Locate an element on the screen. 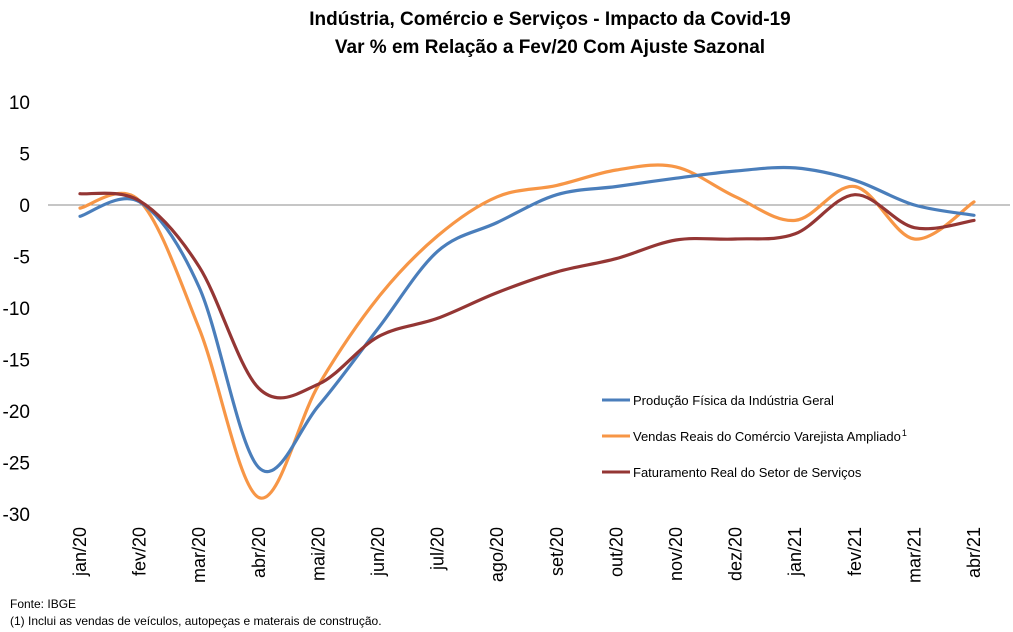 The height and width of the screenshot is (632, 1013). x-tick-label: jan/21 is located at coordinates (795, 552).